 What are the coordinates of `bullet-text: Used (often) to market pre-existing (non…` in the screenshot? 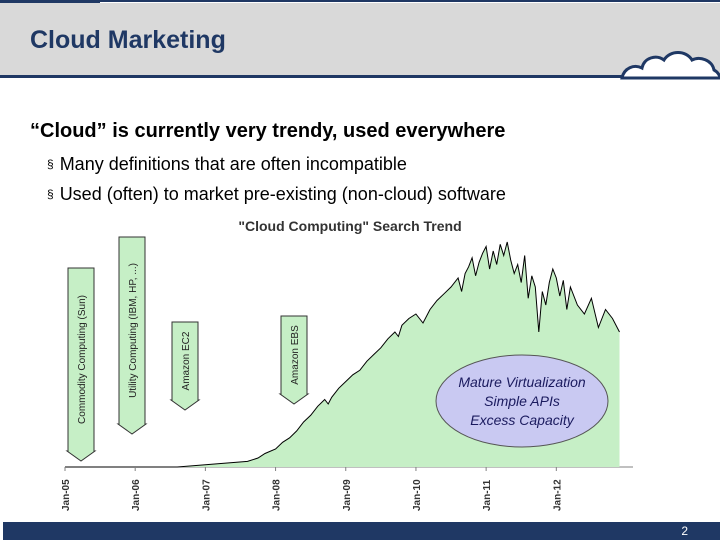 It's located at (282, 194).